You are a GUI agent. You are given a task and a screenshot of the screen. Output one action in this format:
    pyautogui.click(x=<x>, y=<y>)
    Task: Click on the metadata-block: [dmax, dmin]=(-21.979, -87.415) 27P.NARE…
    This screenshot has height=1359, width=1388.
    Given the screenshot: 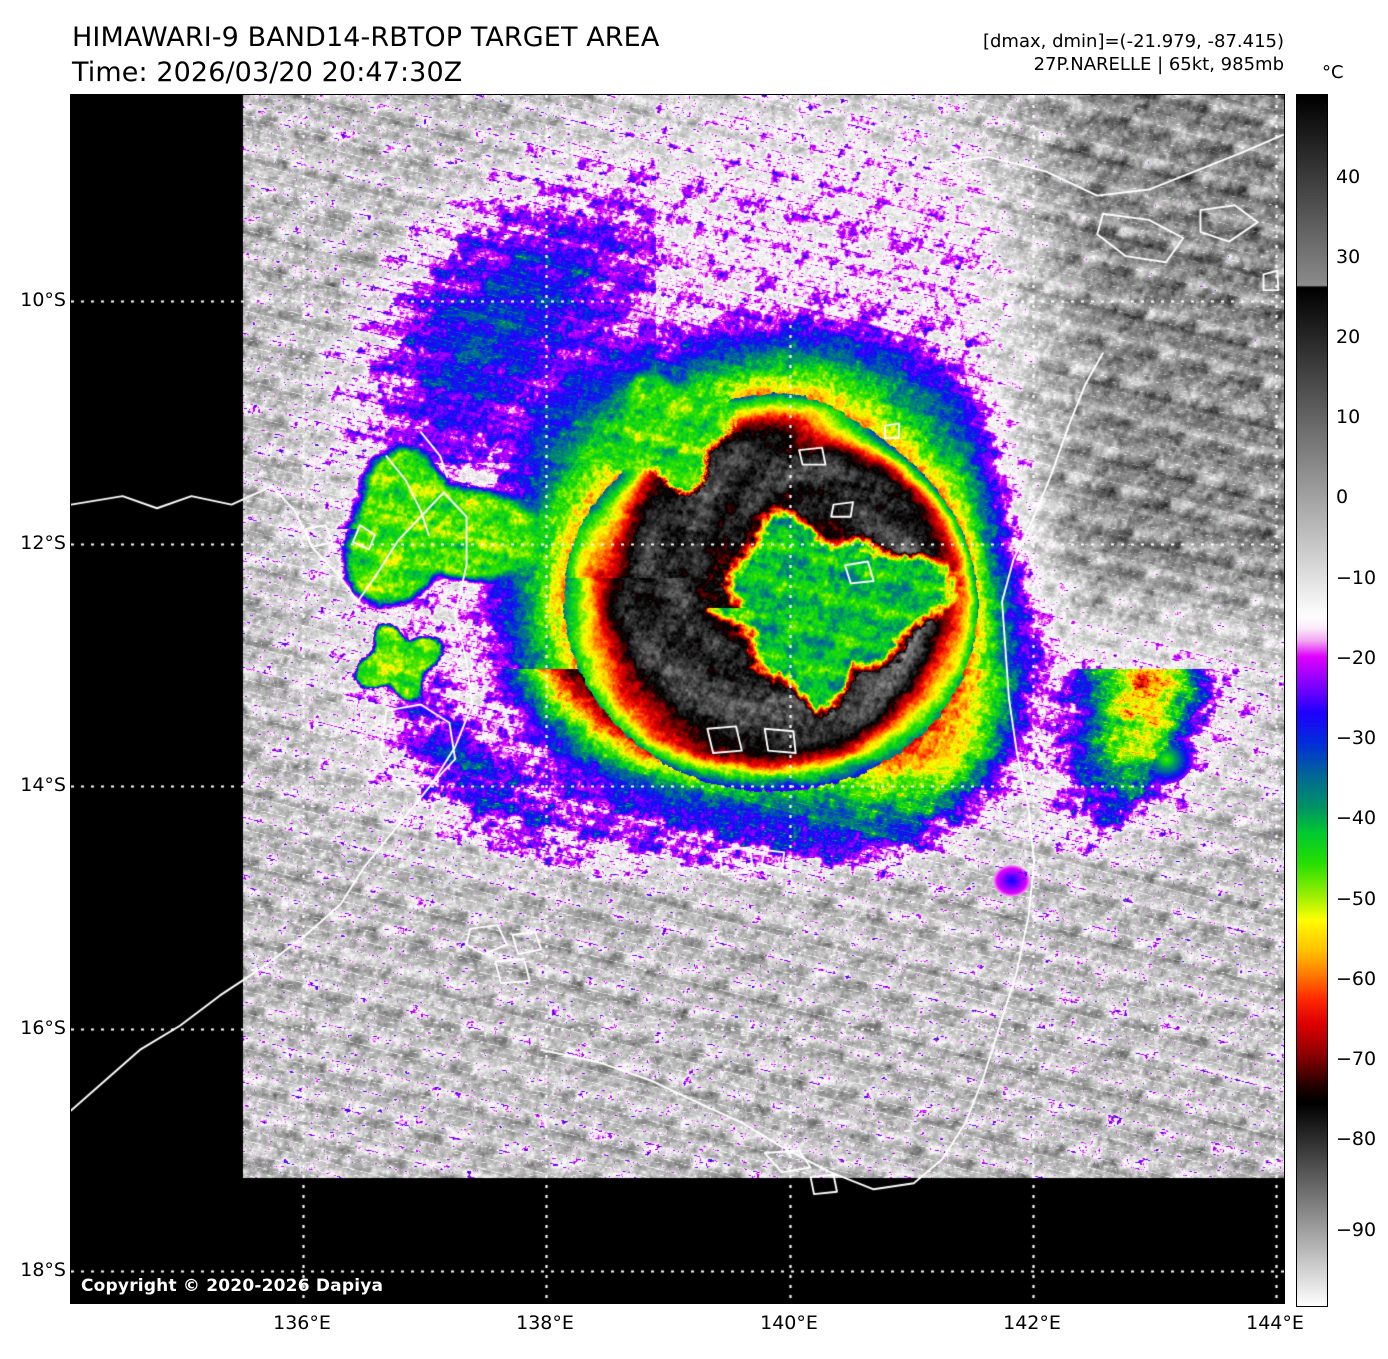 What is the action you would take?
    pyautogui.click(x=1133, y=53)
    